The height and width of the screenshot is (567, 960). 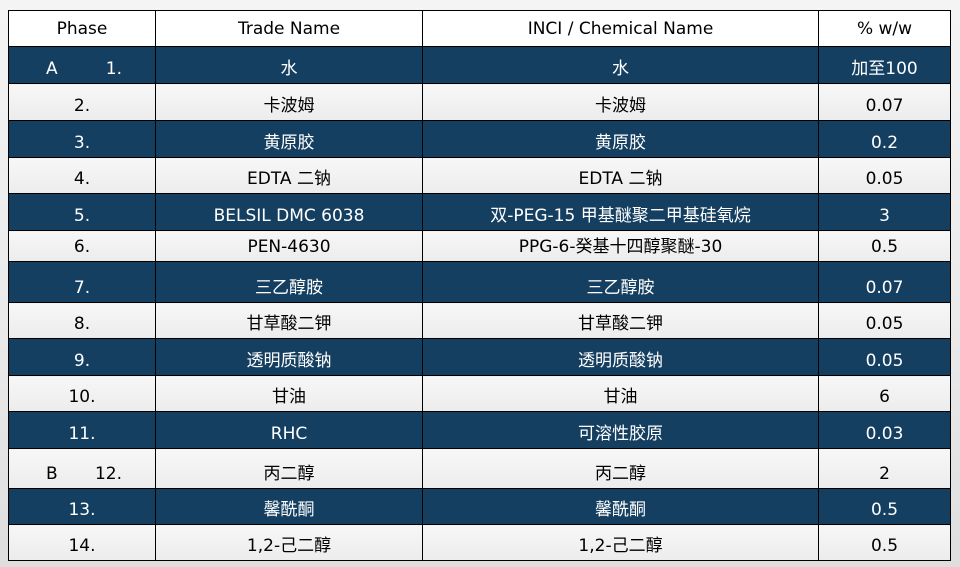 I want to click on table-row: 14. 1,2-己二醇 1,2-己二醇 0.5, so click(x=479, y=542).